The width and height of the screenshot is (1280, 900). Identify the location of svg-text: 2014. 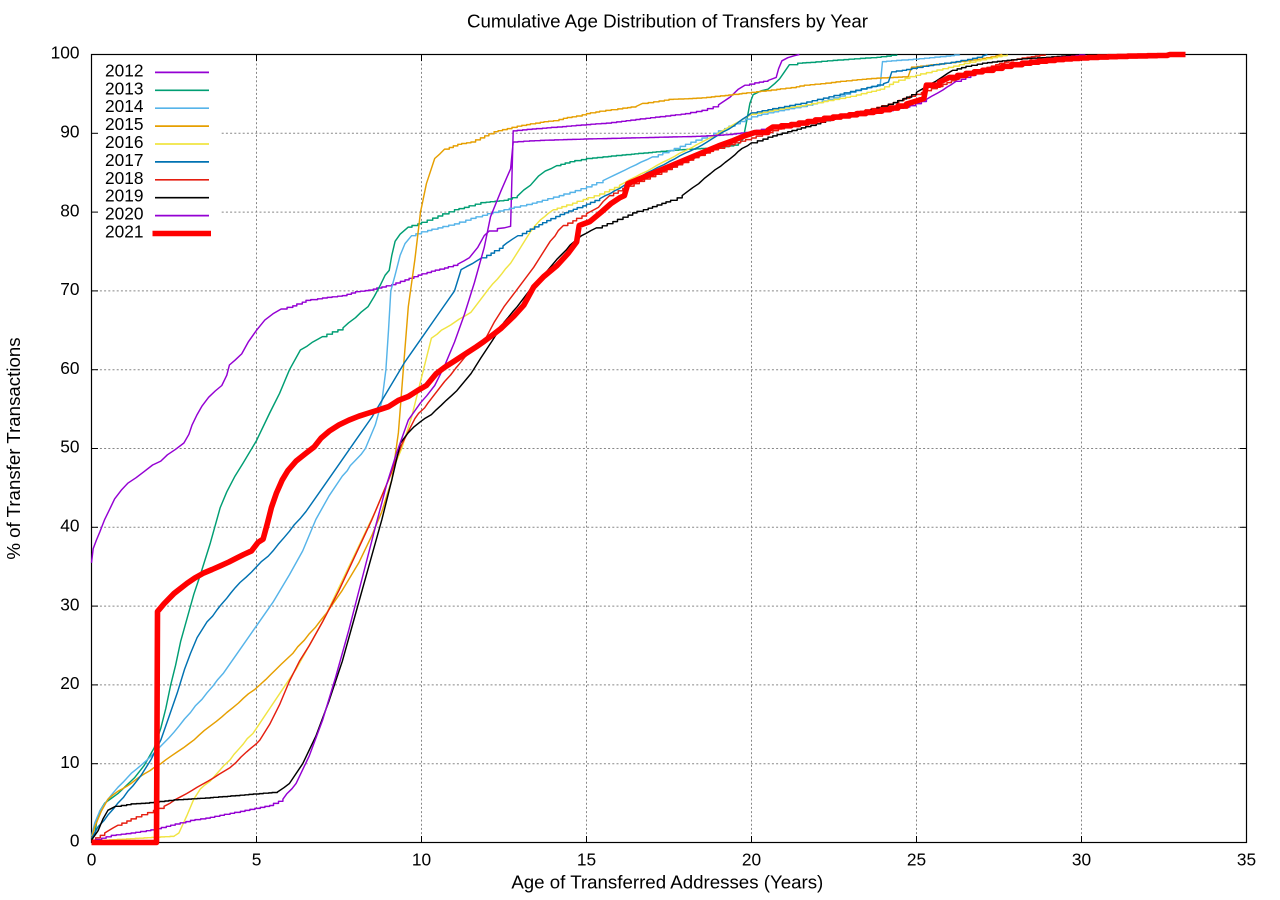
(124, 106).